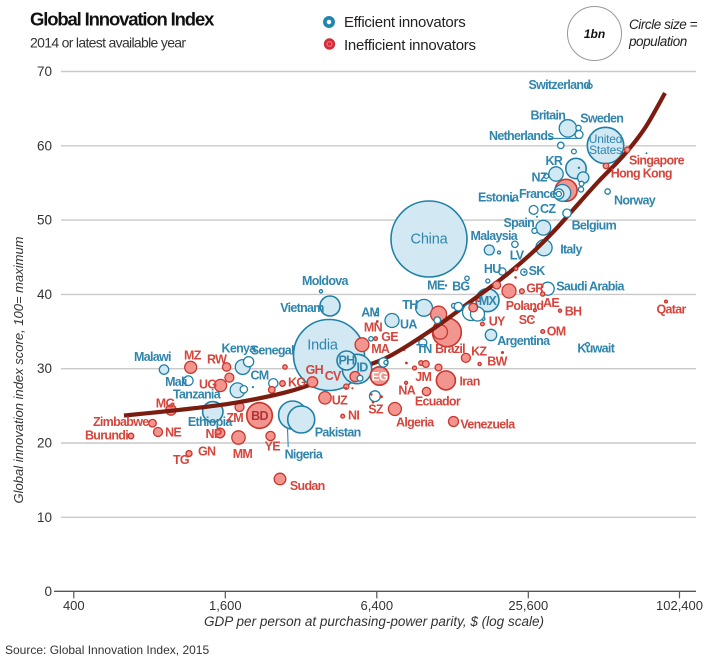 This screenshot has height=661, width=713. What do you see at coordinates (121, 422) in the screenshot?
I see `svg-text: Zimbabwe` at bounding box center [121, 422].